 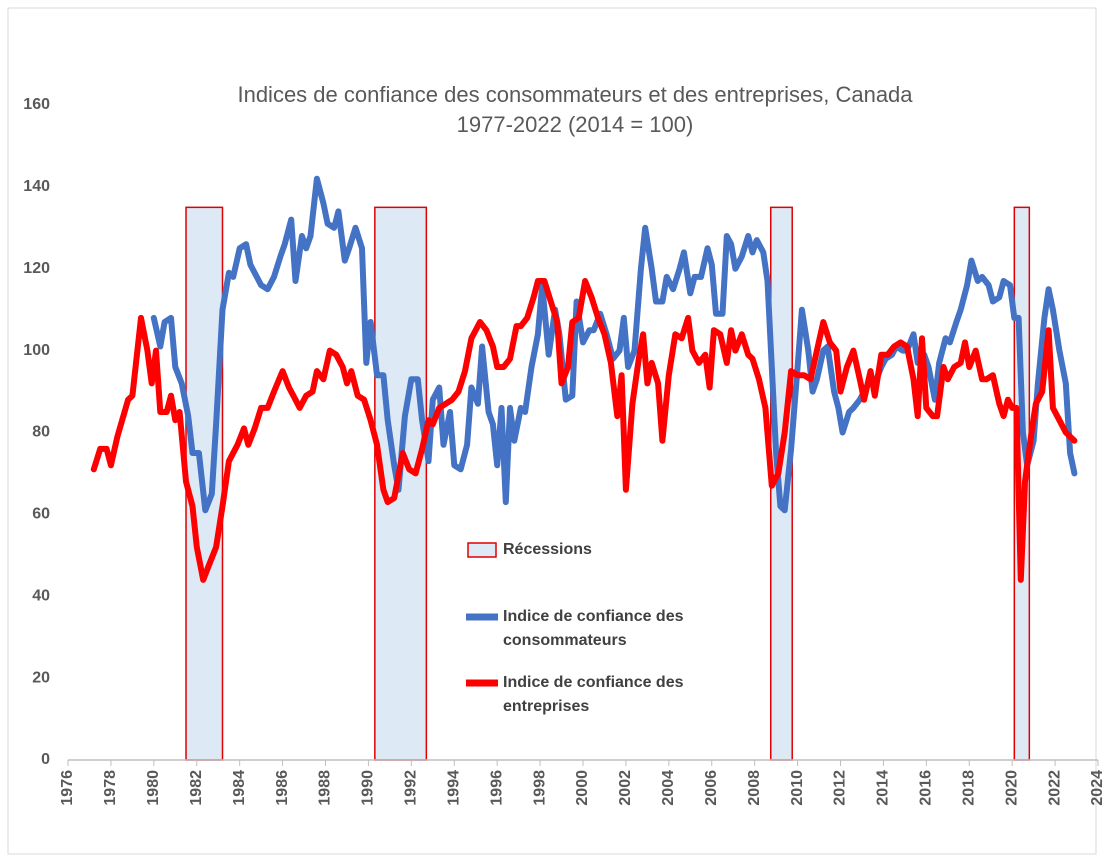 I want to click on y-tick-label: 100, so click(x=36, y=350).